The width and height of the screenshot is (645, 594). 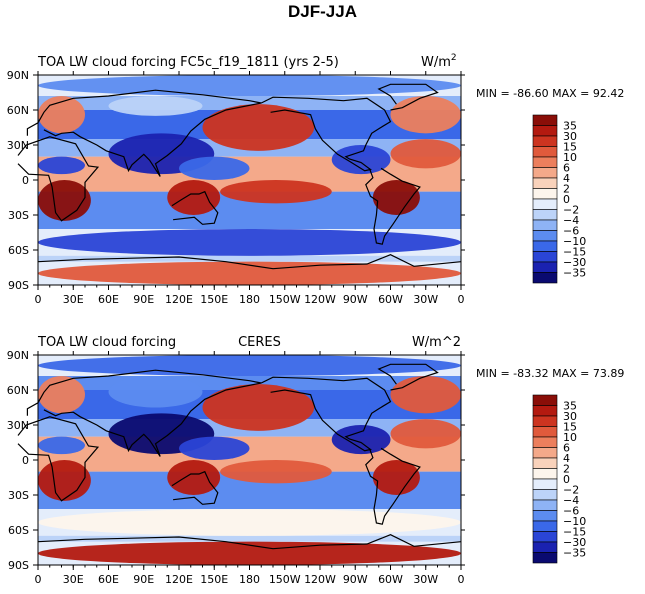 I want to click on min-max-stats: MIN = -83.32 MAX = 73.89, so click(x=550, y=373).